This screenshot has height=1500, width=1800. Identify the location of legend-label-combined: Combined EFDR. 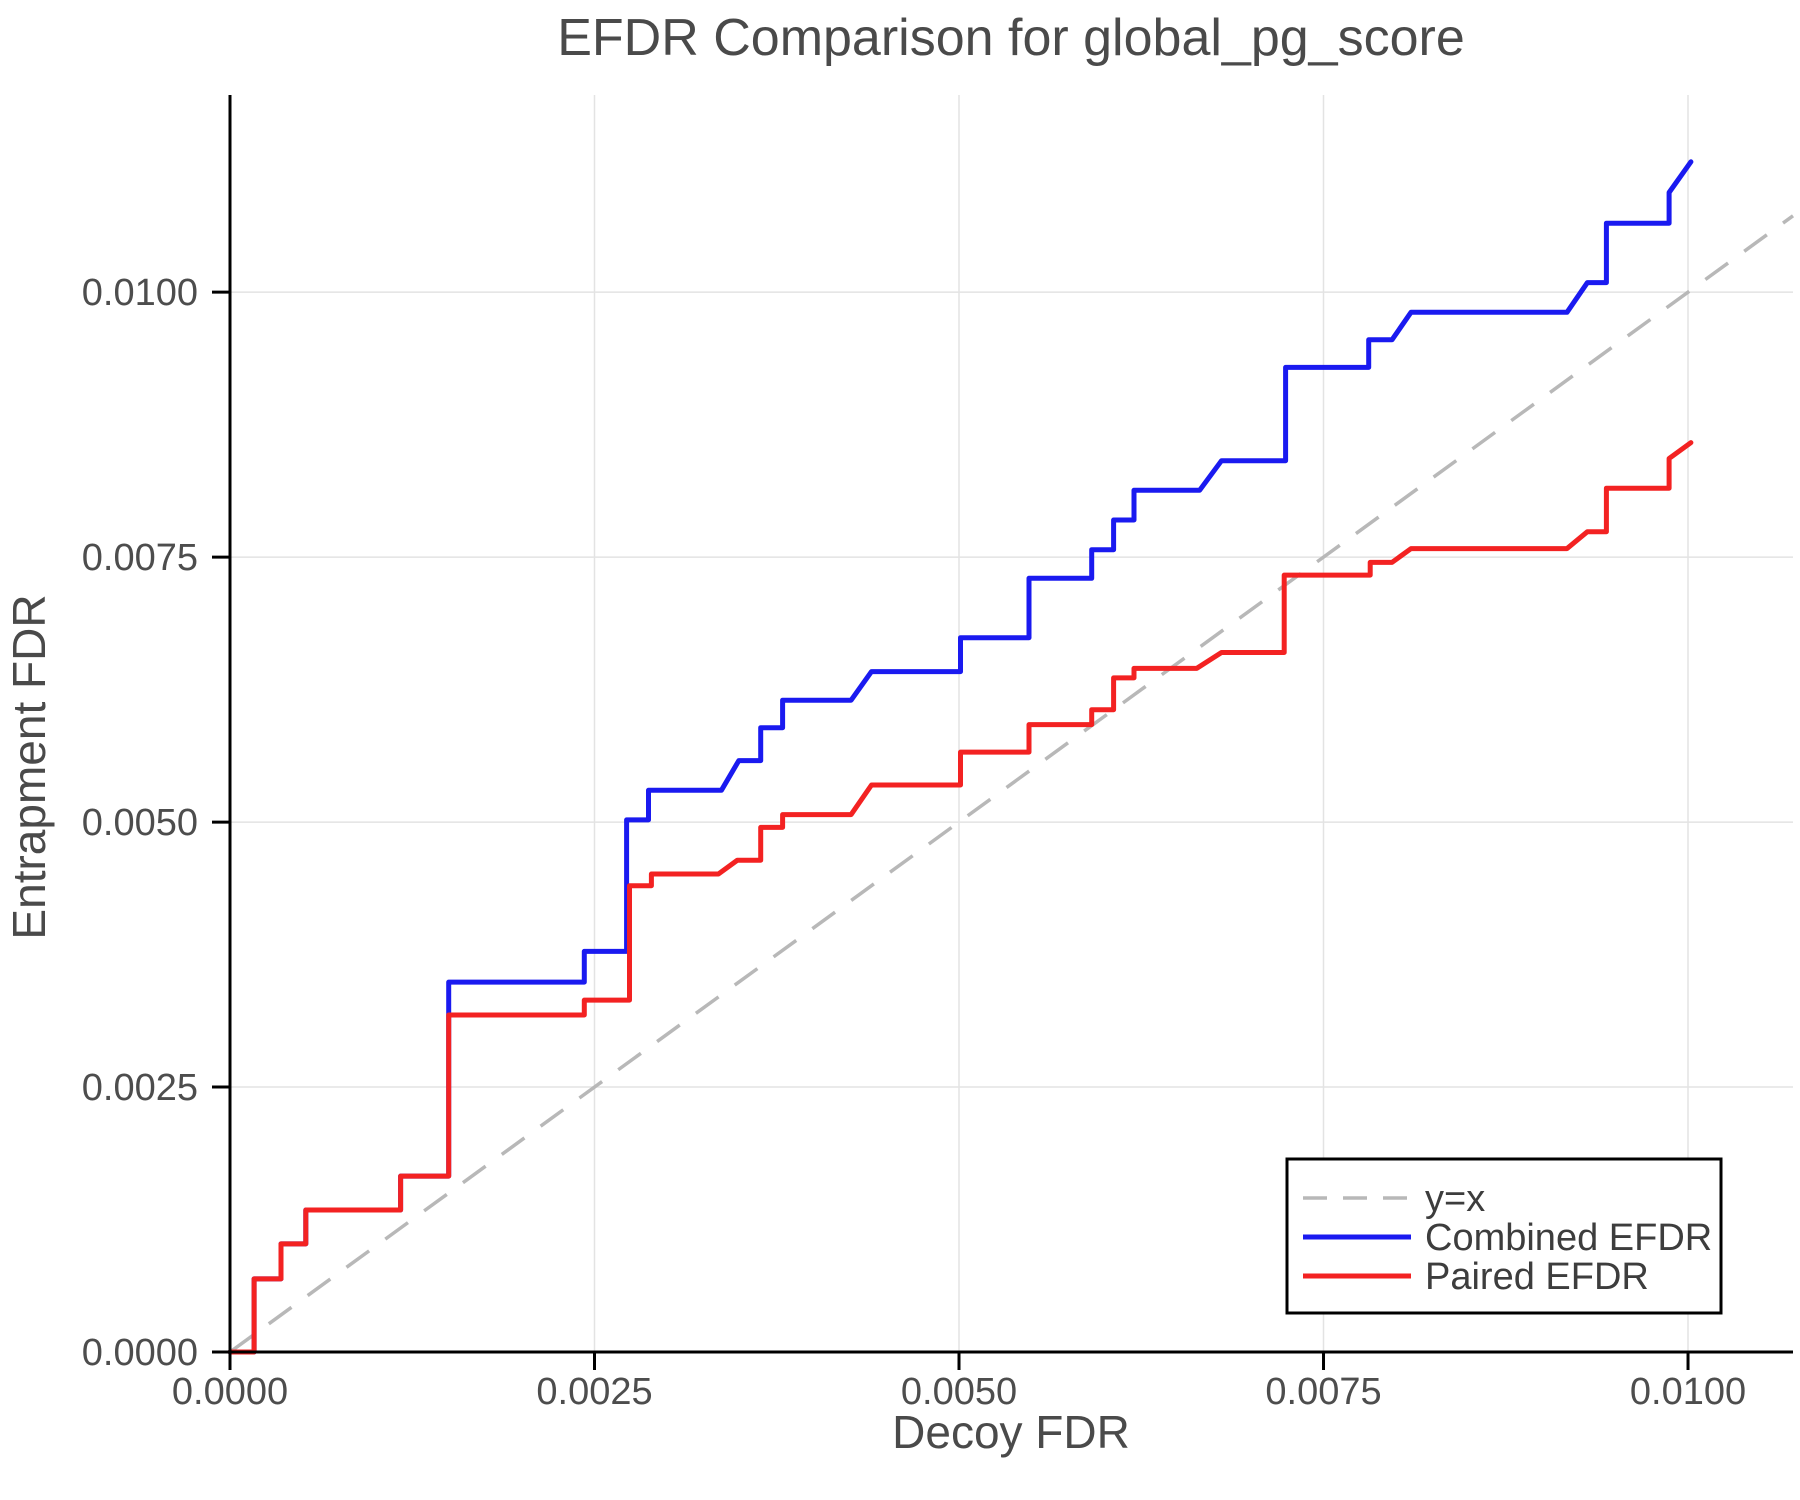
(1568, 1238).